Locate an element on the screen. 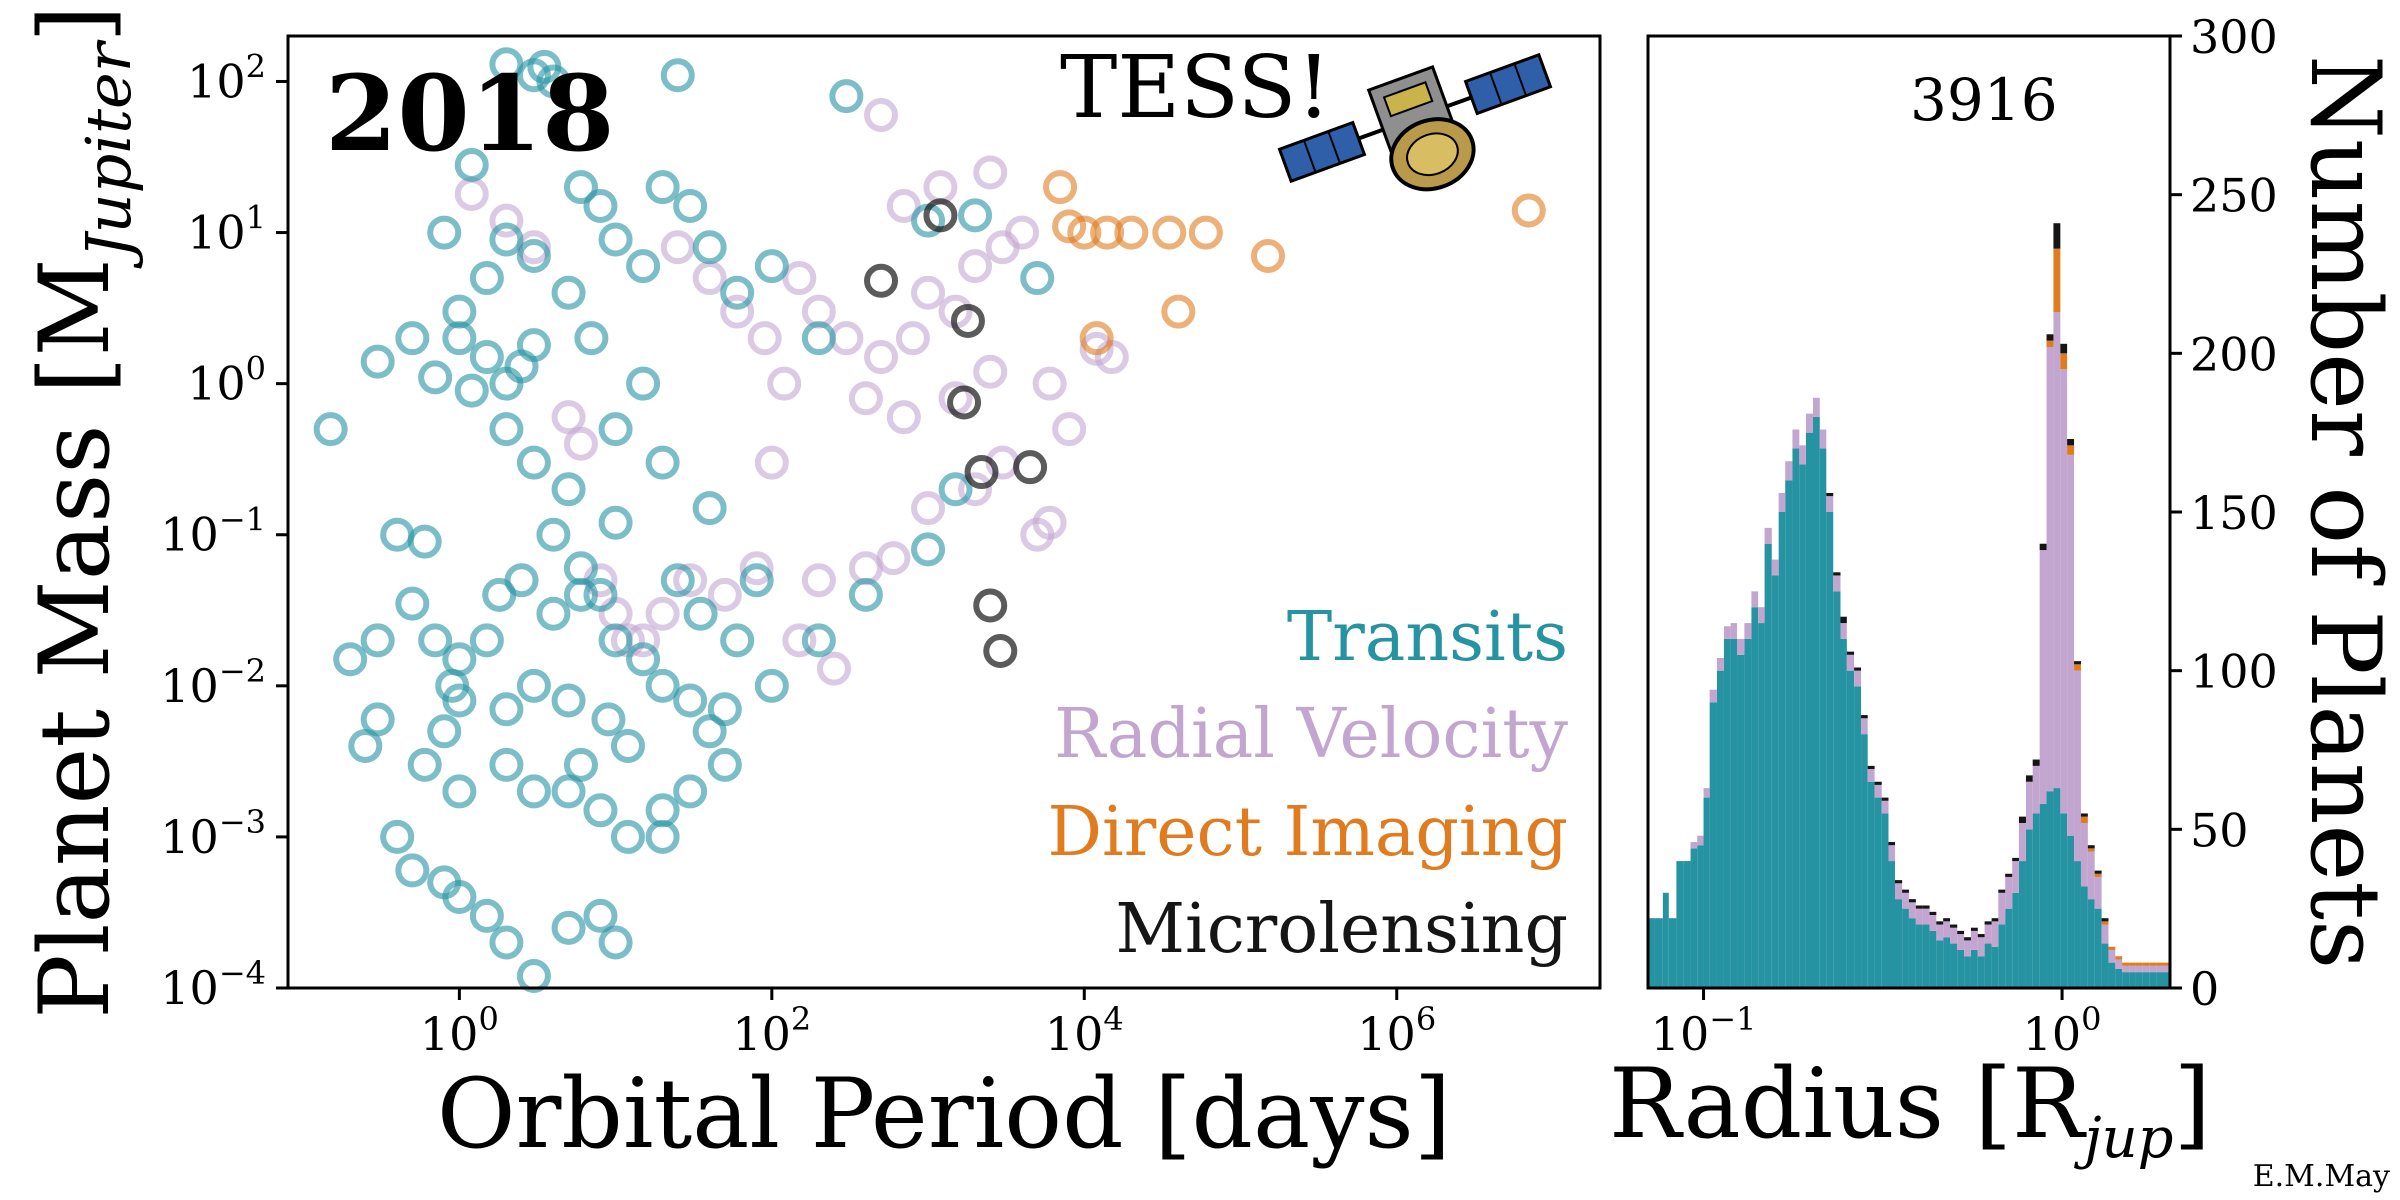 The width and height of the screenshot is (2400, 1200). histogram-count: 3916 is located at coordinates (1984, 100).